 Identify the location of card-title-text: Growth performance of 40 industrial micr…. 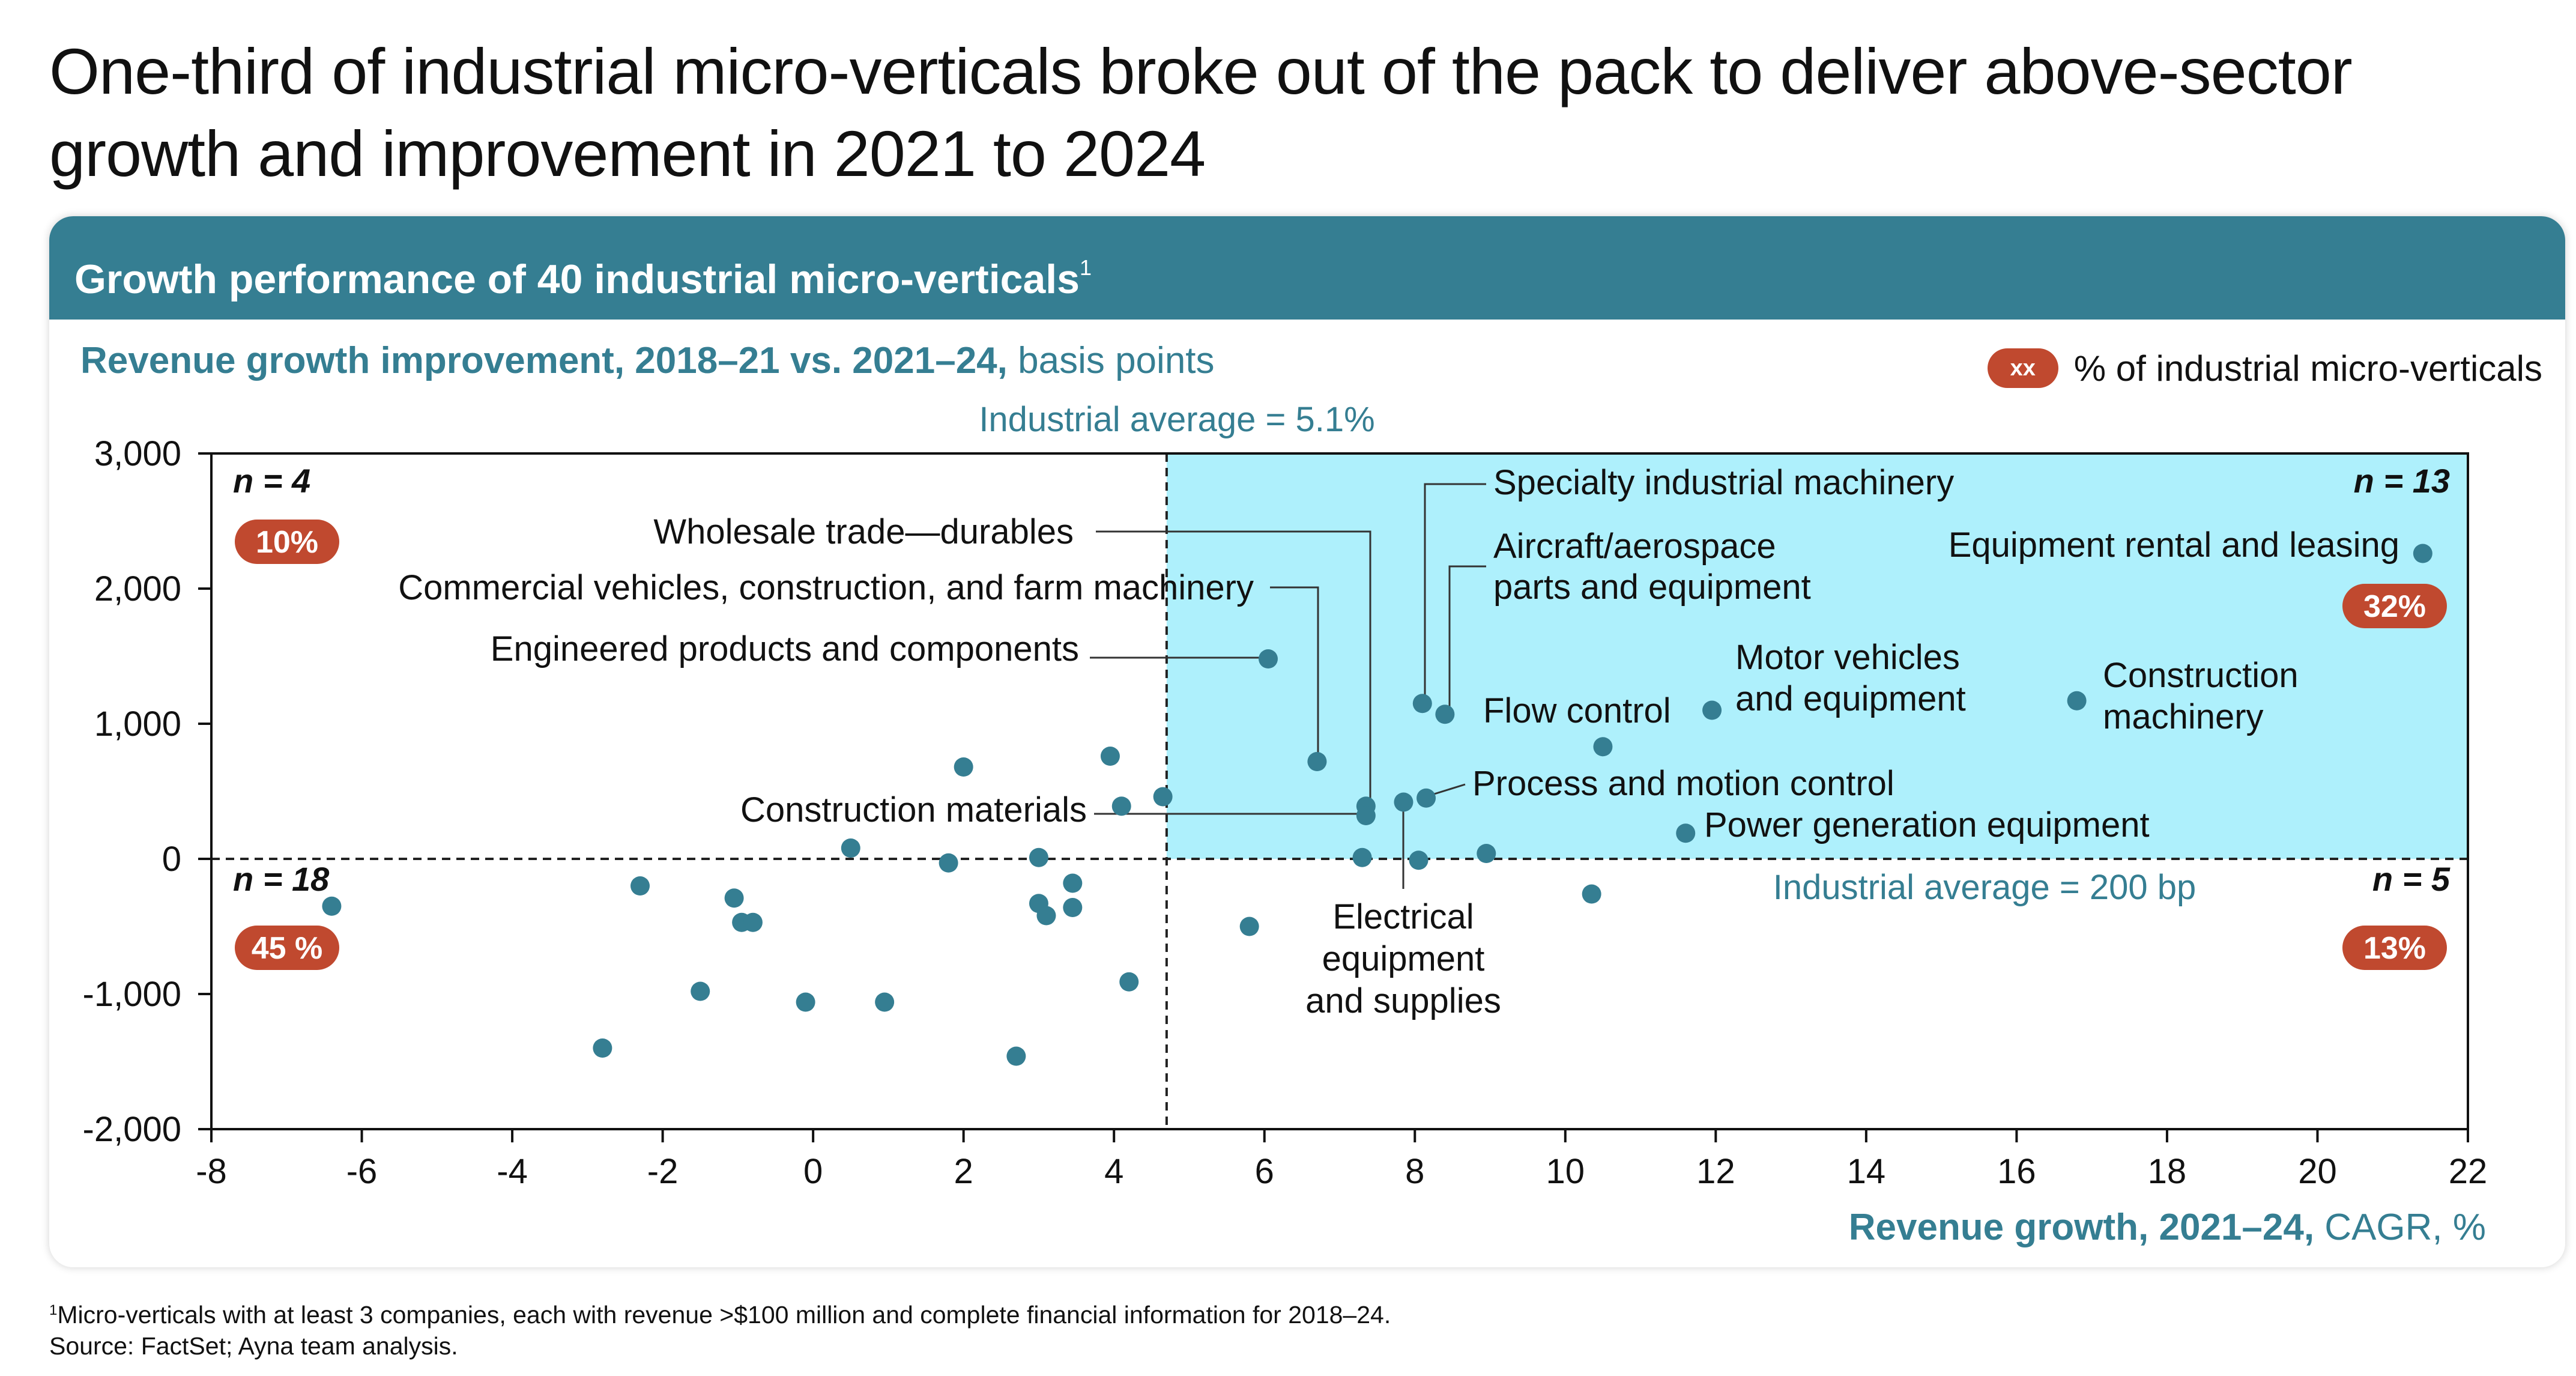
(577, 279).